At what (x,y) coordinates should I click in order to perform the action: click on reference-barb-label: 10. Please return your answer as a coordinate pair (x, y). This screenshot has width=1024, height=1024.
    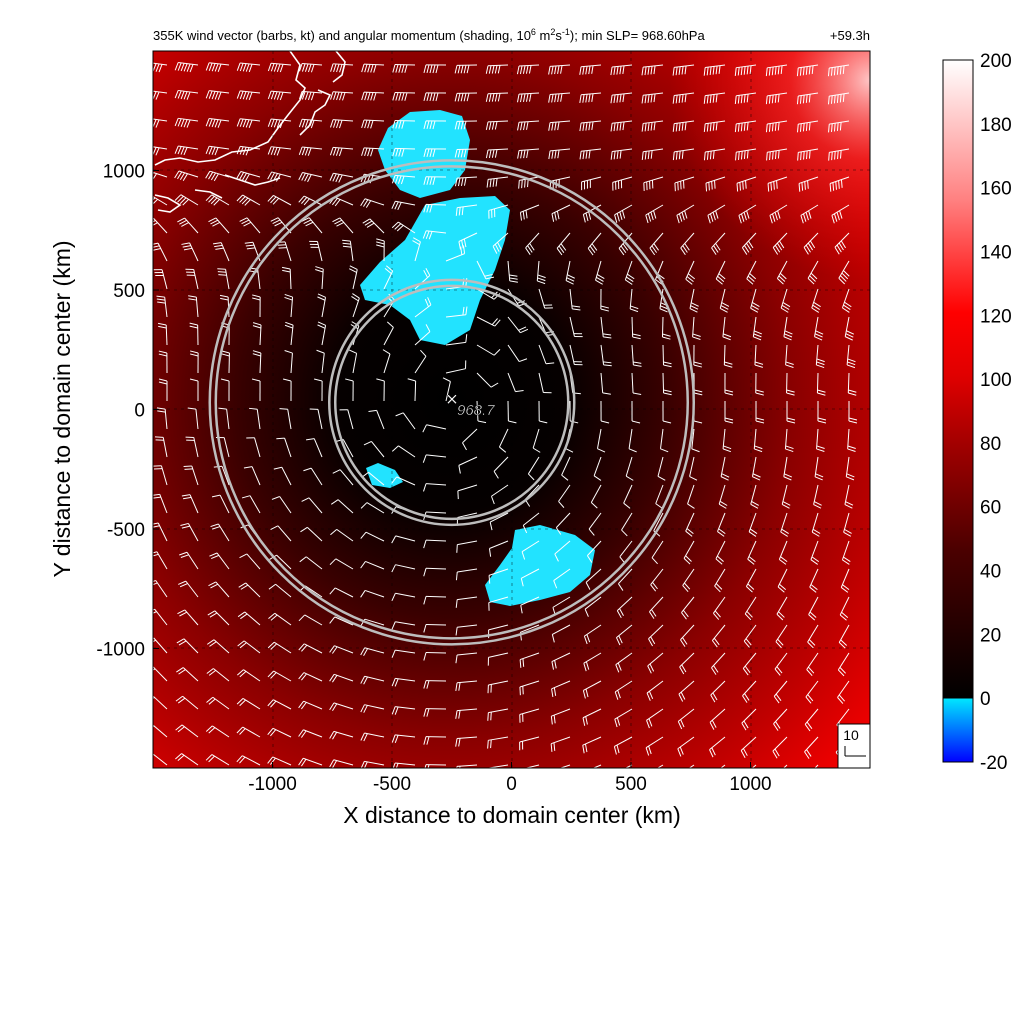
    Looking at the image, I should click on (851, 735).